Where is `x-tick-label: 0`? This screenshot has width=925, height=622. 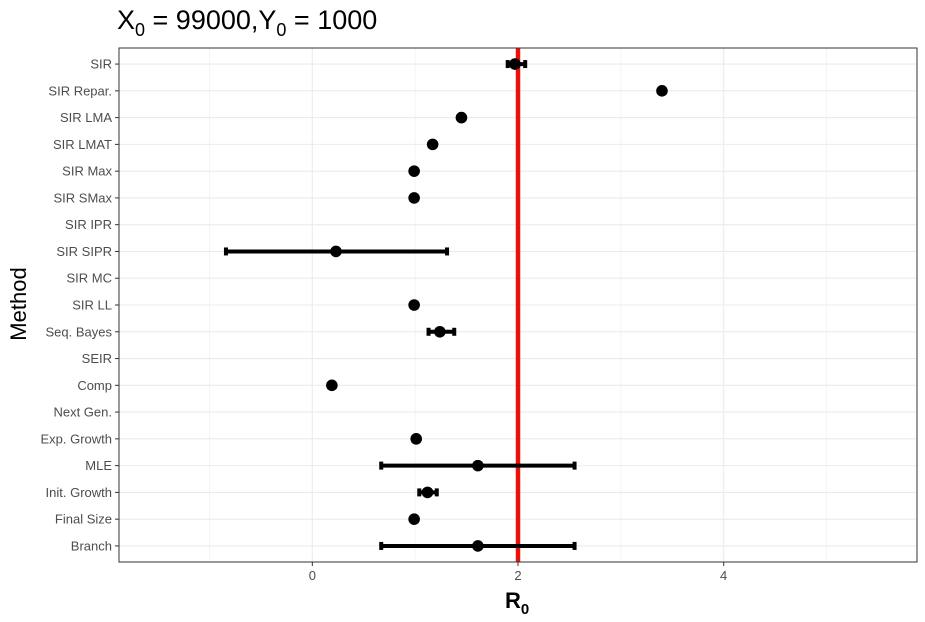
x-tick-label: 0 is located at coordinates (312, 575).